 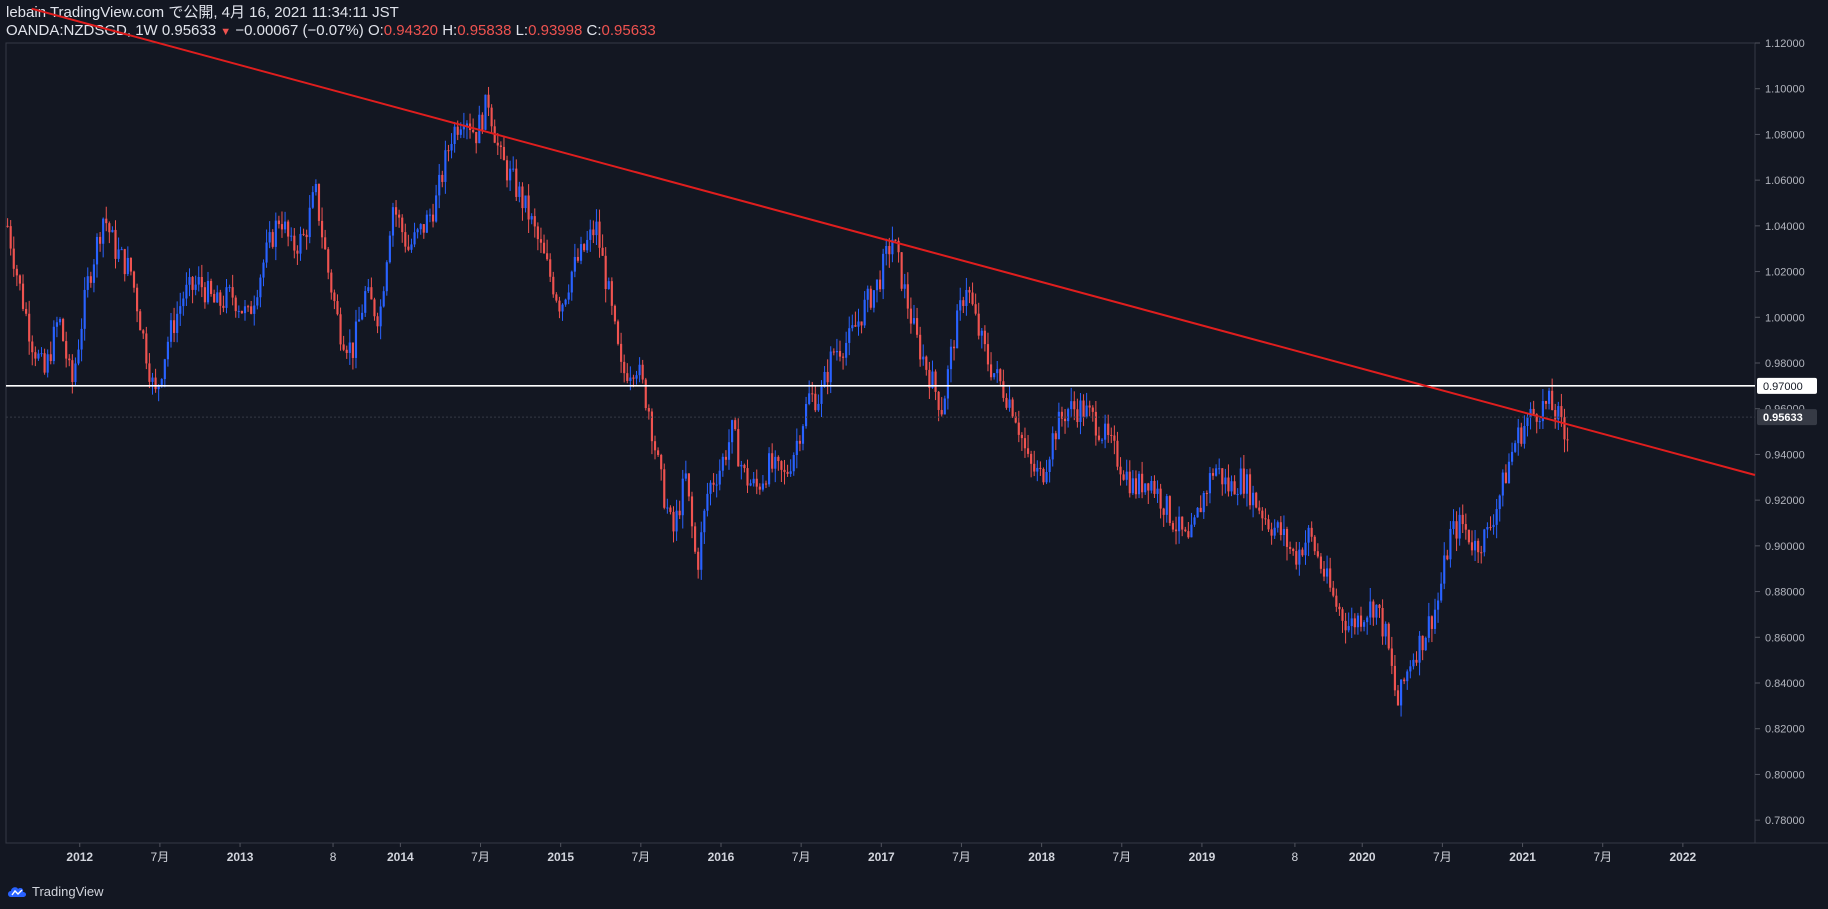 What do you see at coordinates (1785, 318) in the screenshot?
I see `y-tick-label: 1.00000` at bounding box center [1785, 318].